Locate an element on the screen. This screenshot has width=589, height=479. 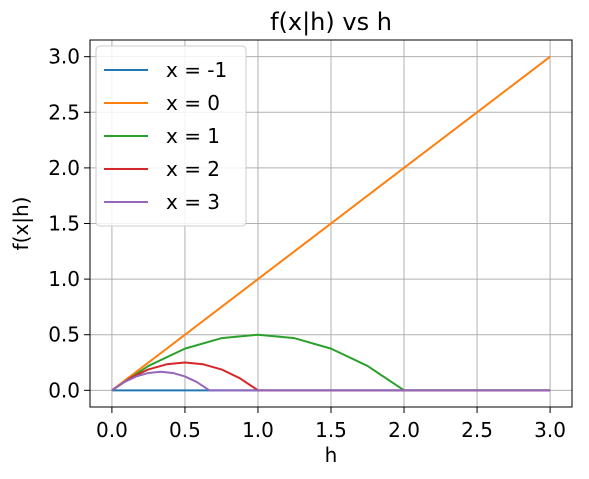
y-tick-label: 3.0 is located at coordinates (64, 57).